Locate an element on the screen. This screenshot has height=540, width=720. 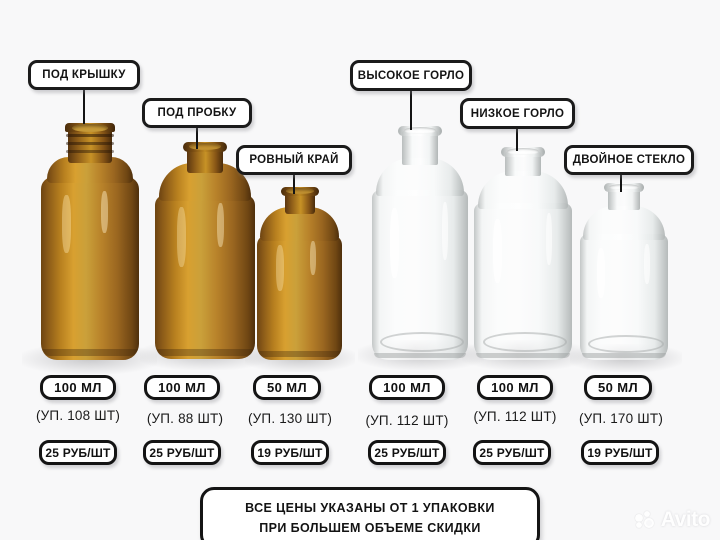
bottle-clear-100ml-high-neck is located at coordinates (420, 241).